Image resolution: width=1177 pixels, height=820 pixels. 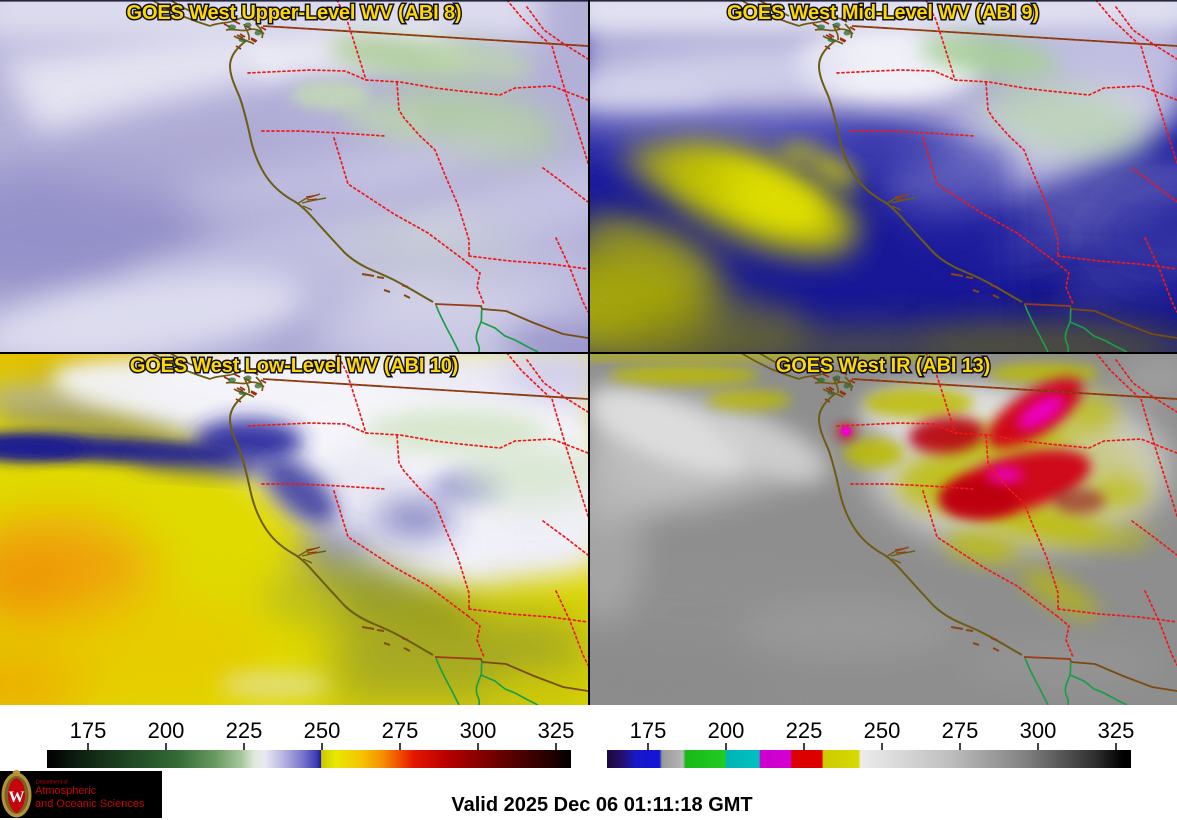 I want to click on svg-text: W, so click(x=17, y=797).